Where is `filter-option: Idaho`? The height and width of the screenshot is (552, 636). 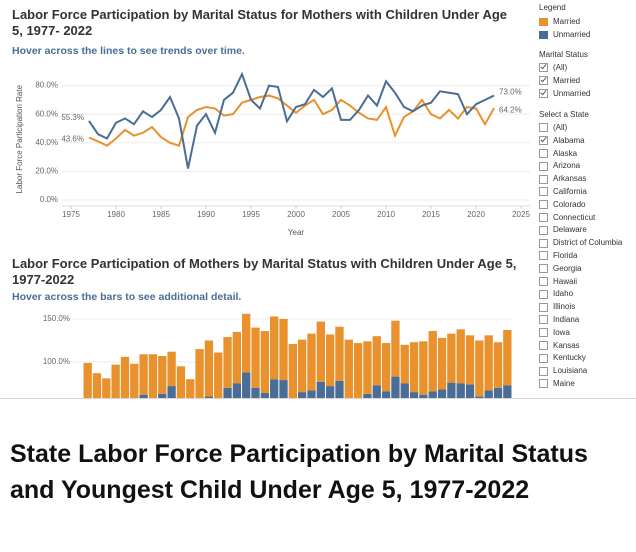 filter-option: Idaho is located at coordinates (556, 293).